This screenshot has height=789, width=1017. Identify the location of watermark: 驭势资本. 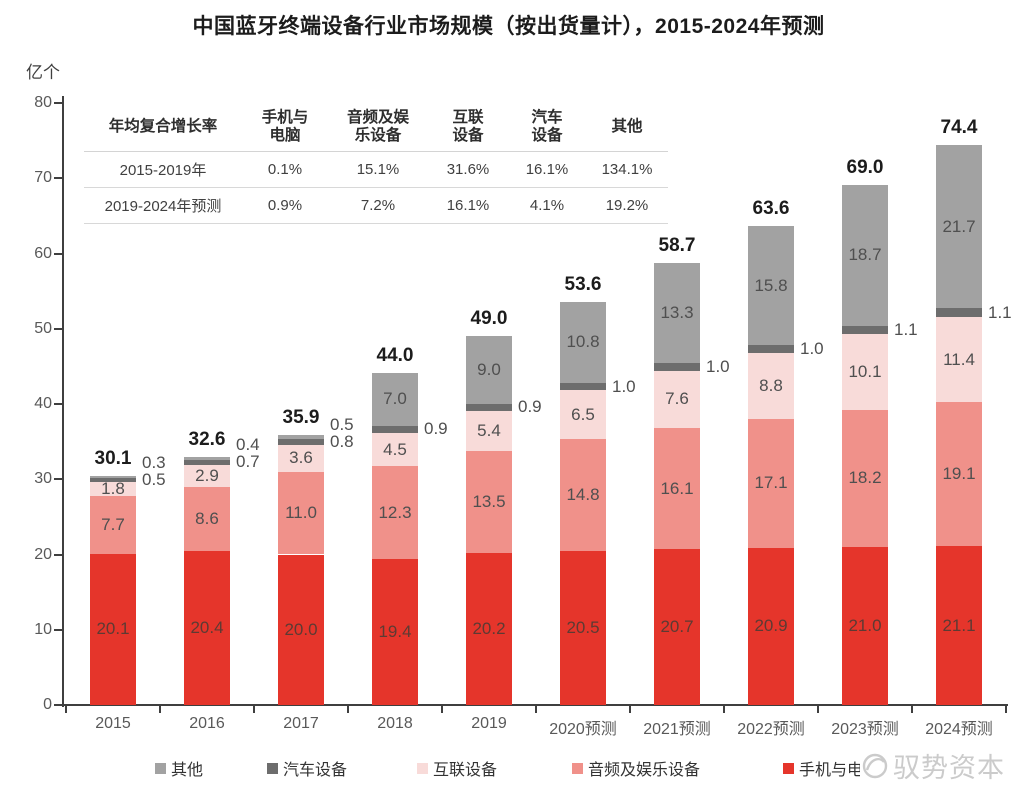
(938, 765).